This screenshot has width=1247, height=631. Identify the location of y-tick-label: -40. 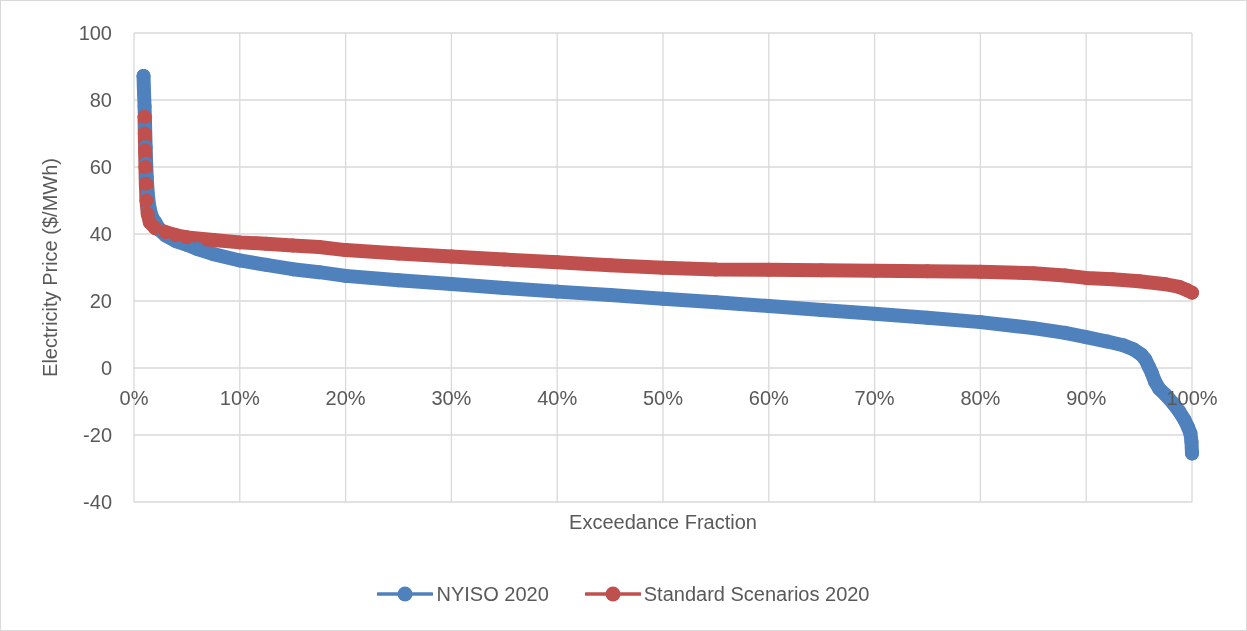
(97, 502).